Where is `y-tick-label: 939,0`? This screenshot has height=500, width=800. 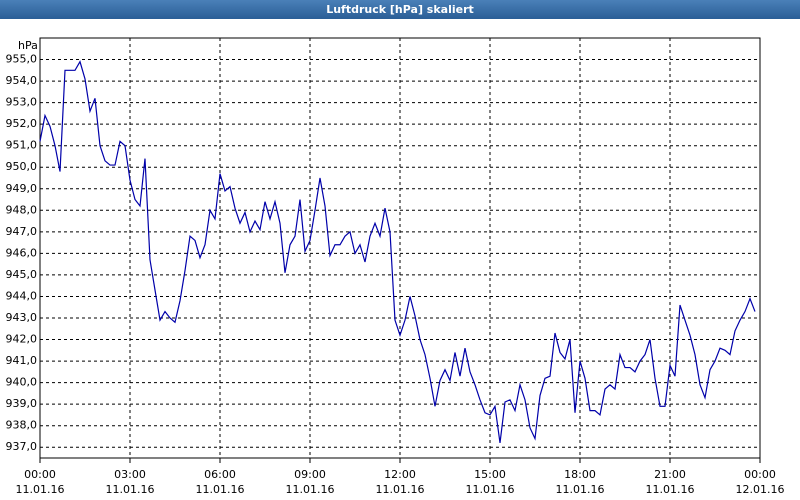 y-tick-label: 939,0 is located at coordinates (22, 403).